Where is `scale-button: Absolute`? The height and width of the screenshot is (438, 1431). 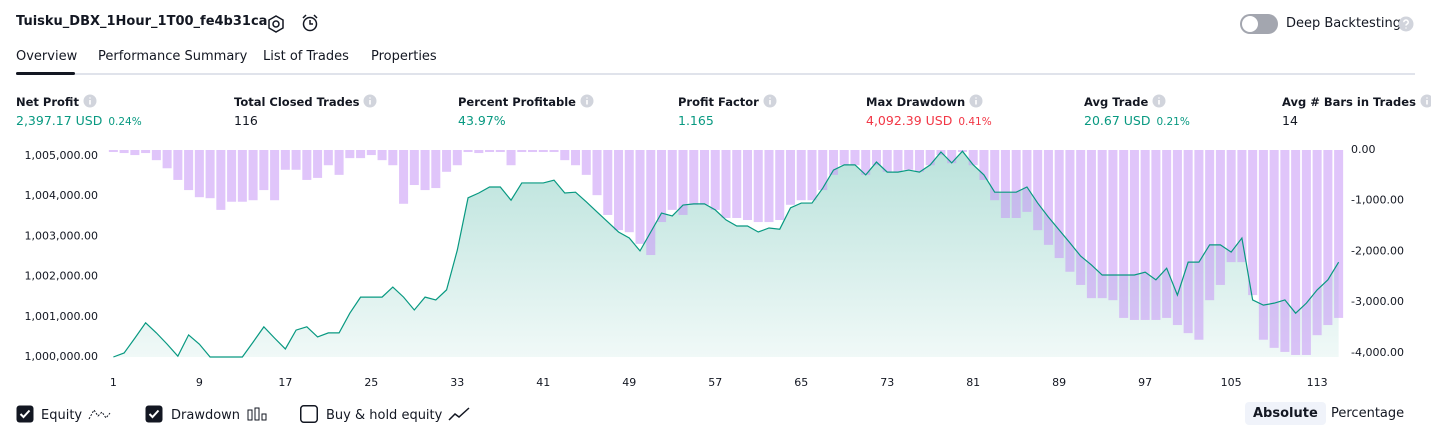 scale-button: Absolute is located at coordinates (1285, 413).